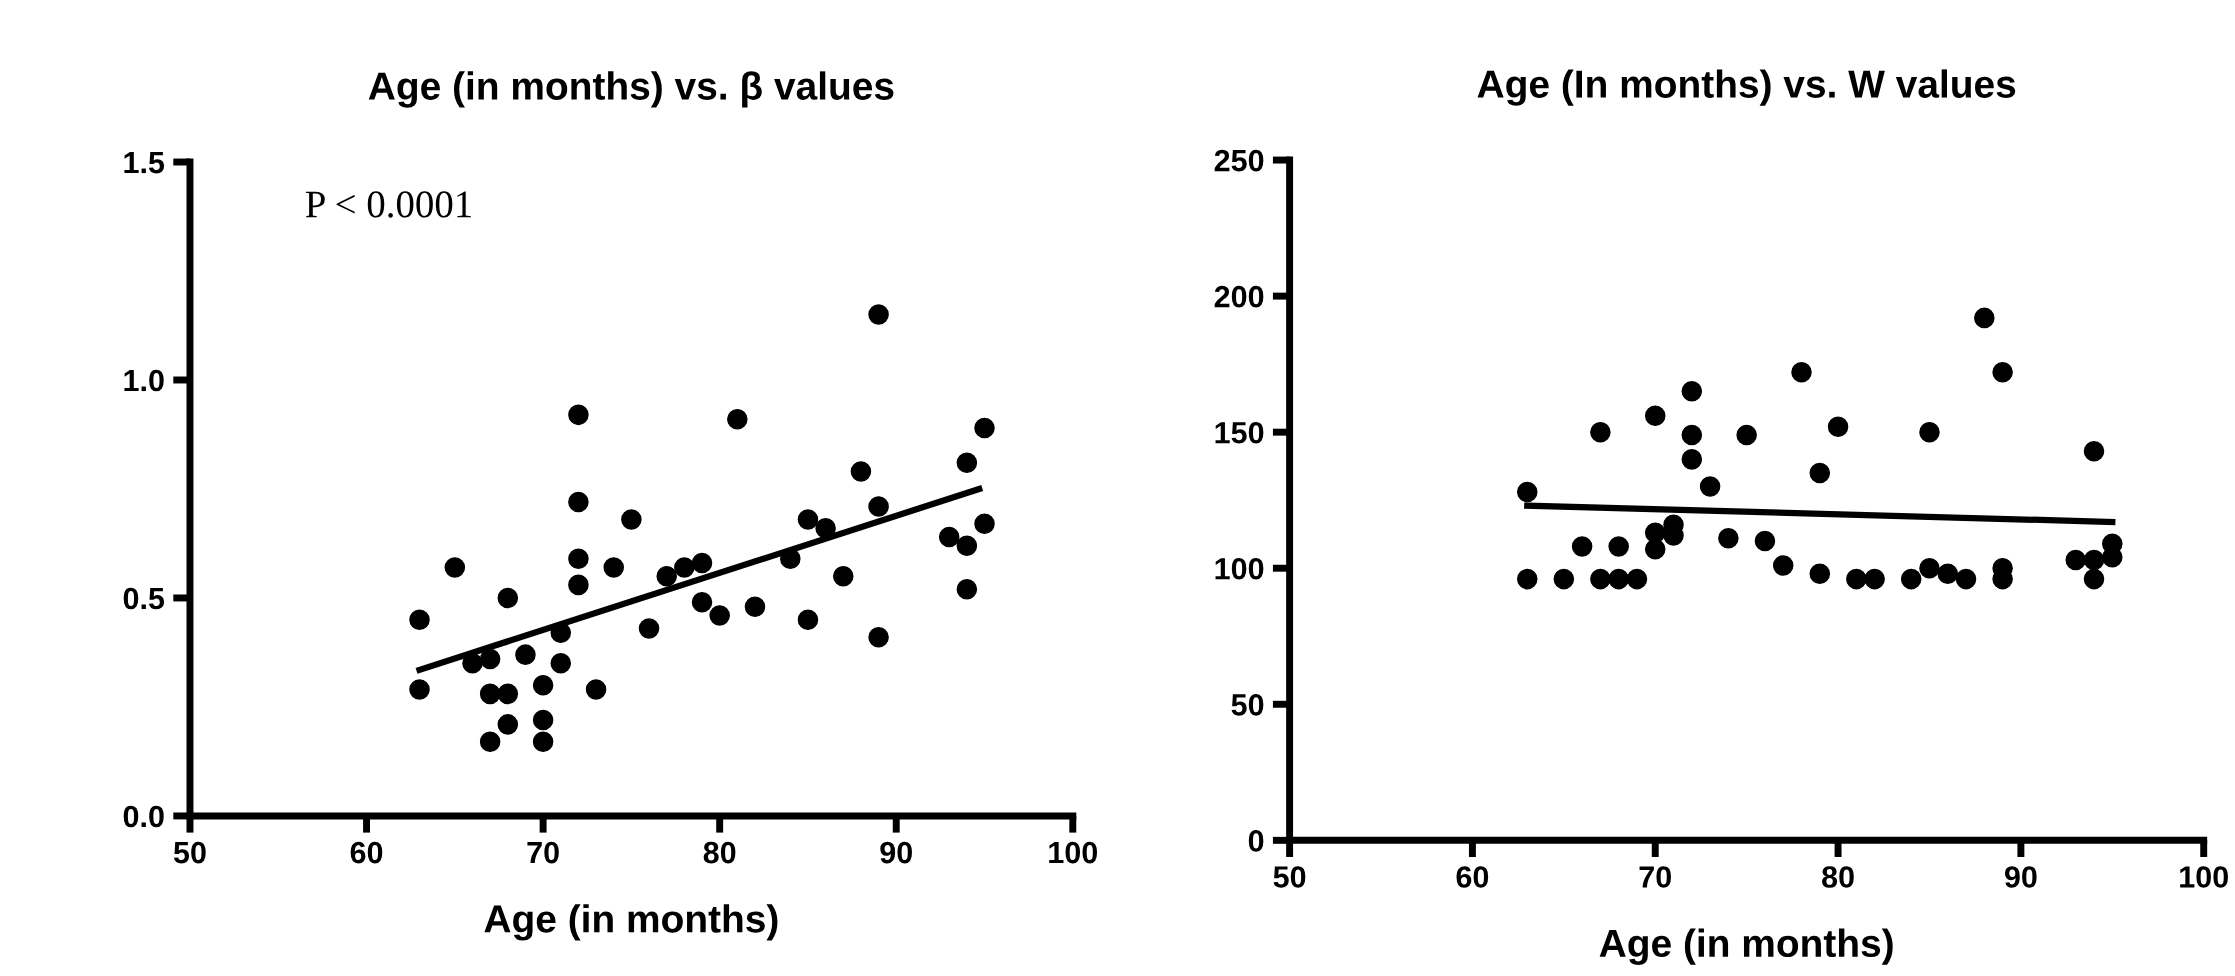 The image size is (2235, 976). What do you see at coordinates (144, 380) in the screenshot?
I see `y-tick-label: 1.0` at bounding box center [144, 380].